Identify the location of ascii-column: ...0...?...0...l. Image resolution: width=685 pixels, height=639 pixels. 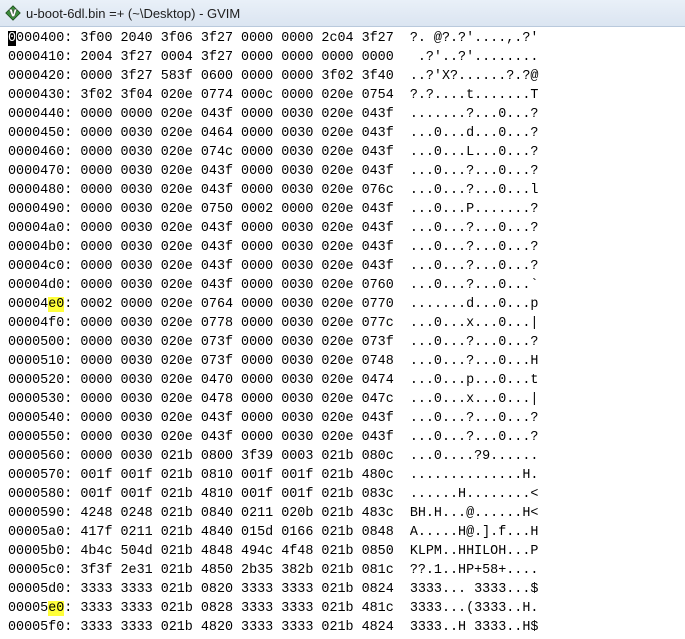
(474, 190).